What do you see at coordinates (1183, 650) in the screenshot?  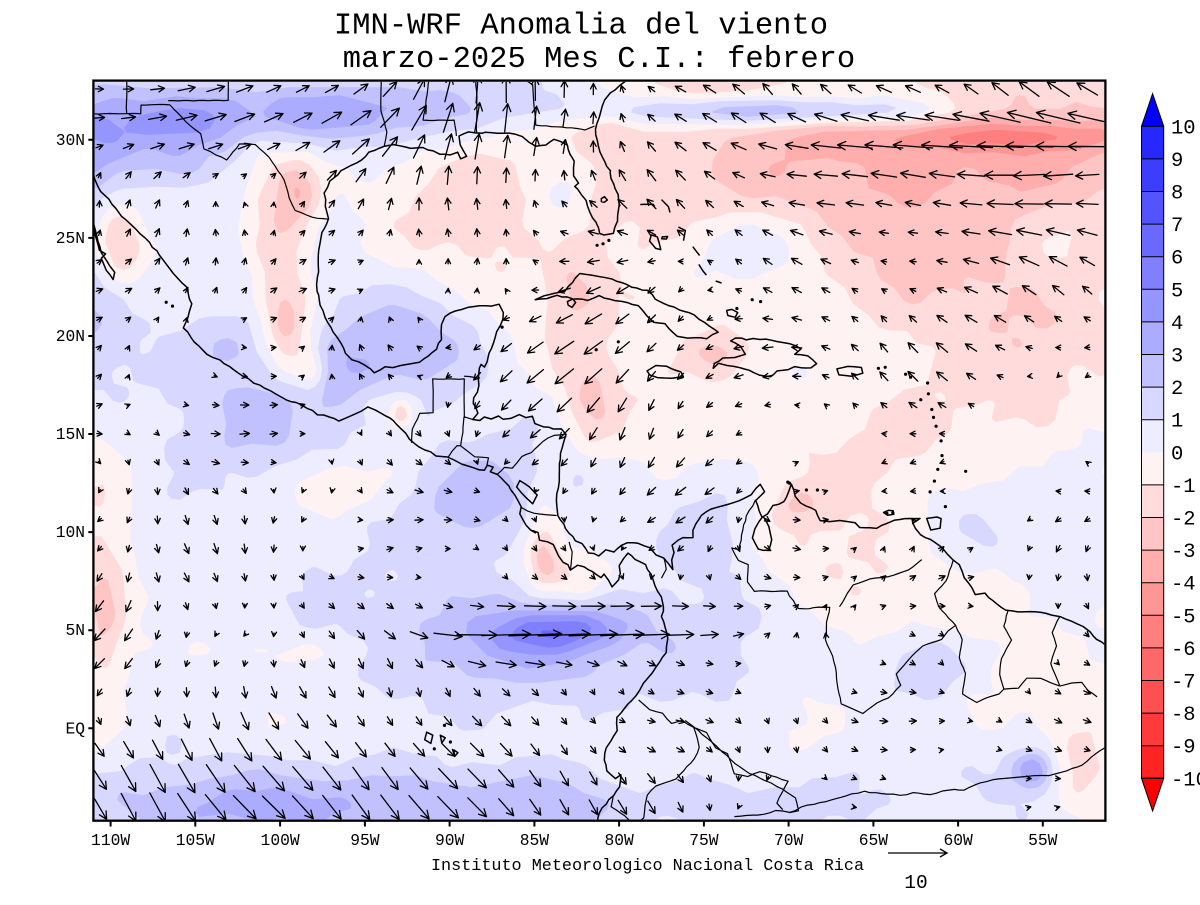 I see `svg-text: -6` at bounding box center [1183, 650].